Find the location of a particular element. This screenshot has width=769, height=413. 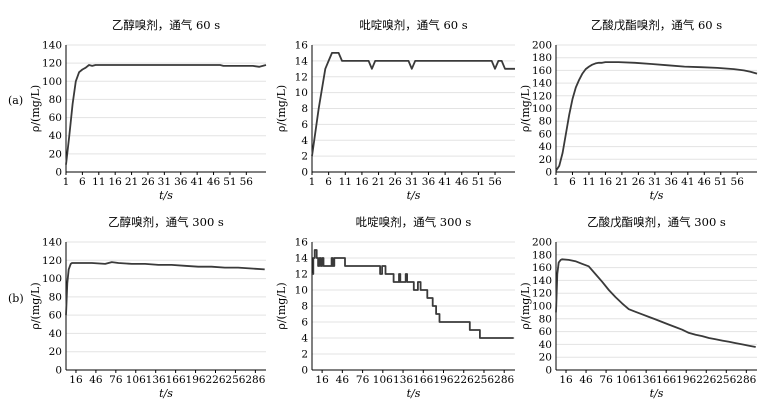

chart-1-title: 吡啶嗅剂，通气 60 s is located at coordinates (413, 25).